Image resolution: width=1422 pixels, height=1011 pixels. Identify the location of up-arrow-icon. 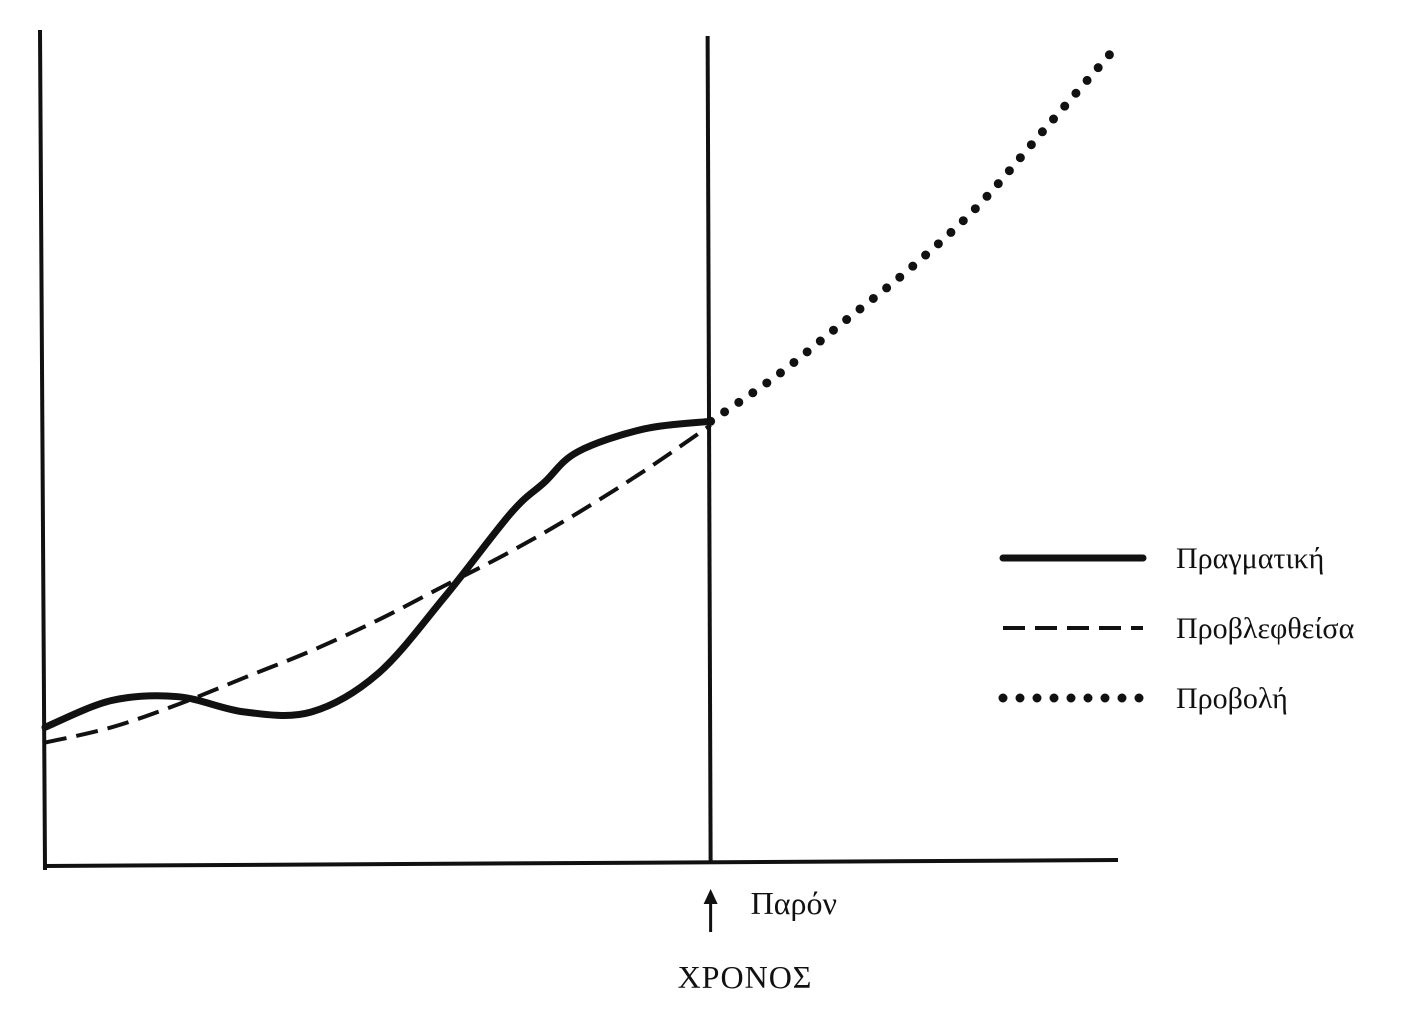
(710, 896).